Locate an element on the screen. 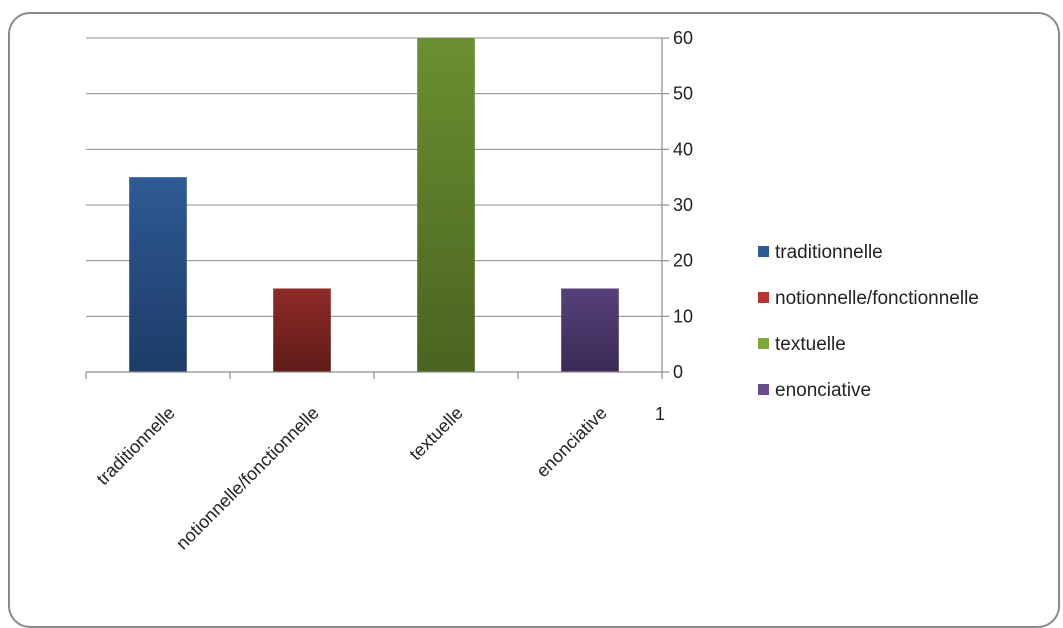 The height and width of the screenshot is (628, 1063). y-tick-label: 60 is located at coordinates (683, 38).